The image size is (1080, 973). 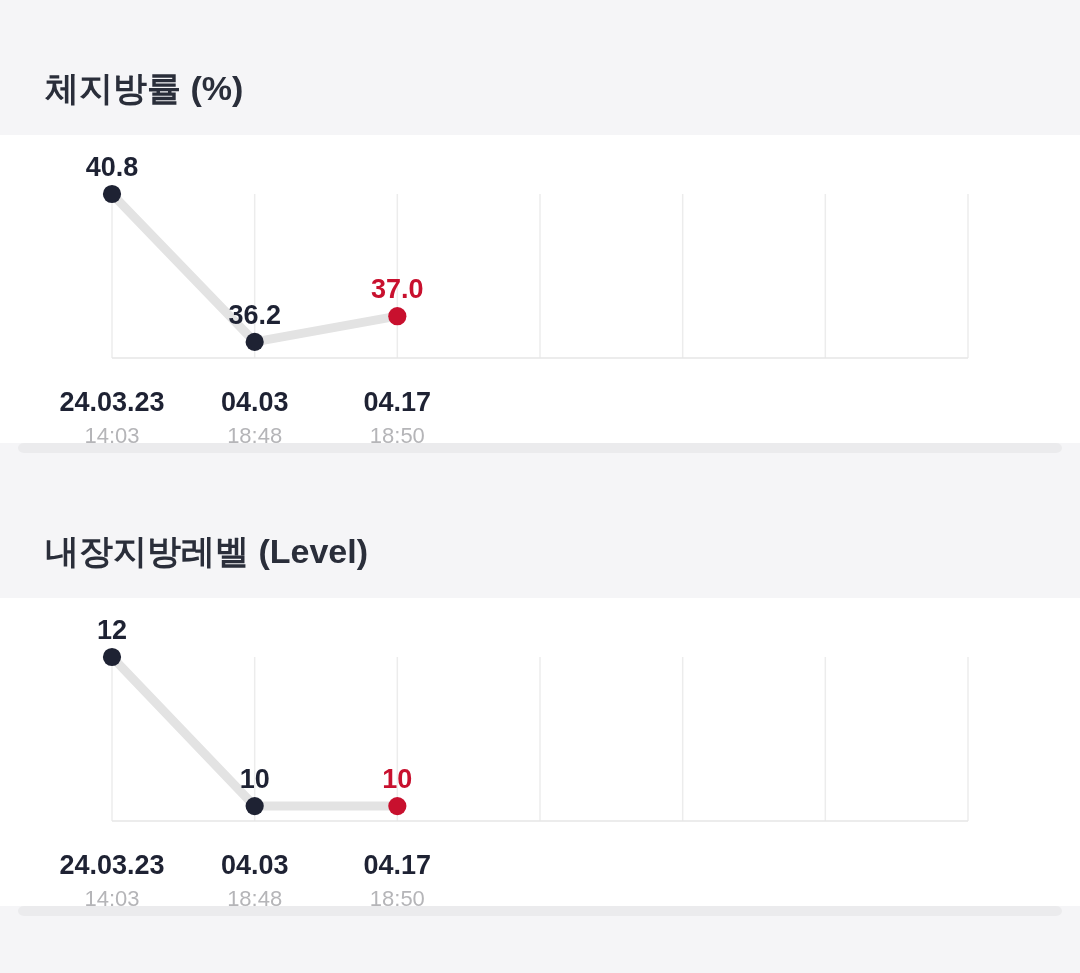 What do you see at coordinates (207, 551) in the screenshot?
I see `chart-title: 내장지방레벨 (Level)` at bounding box center [207, 551].